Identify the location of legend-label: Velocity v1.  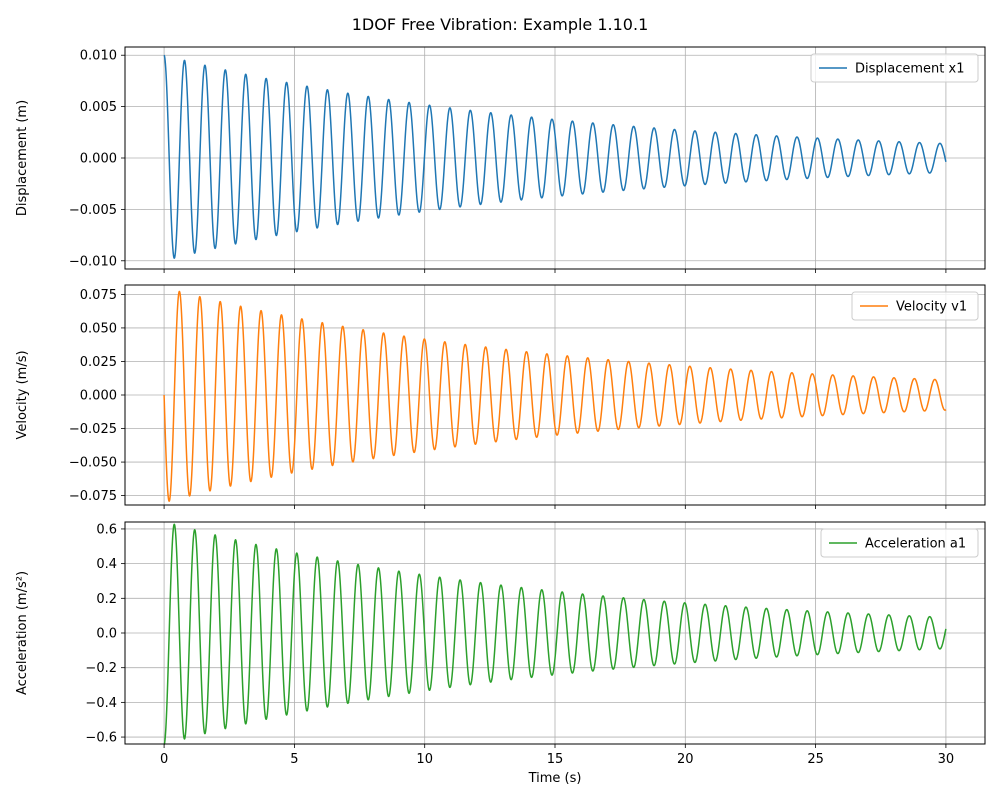
(931, 307).